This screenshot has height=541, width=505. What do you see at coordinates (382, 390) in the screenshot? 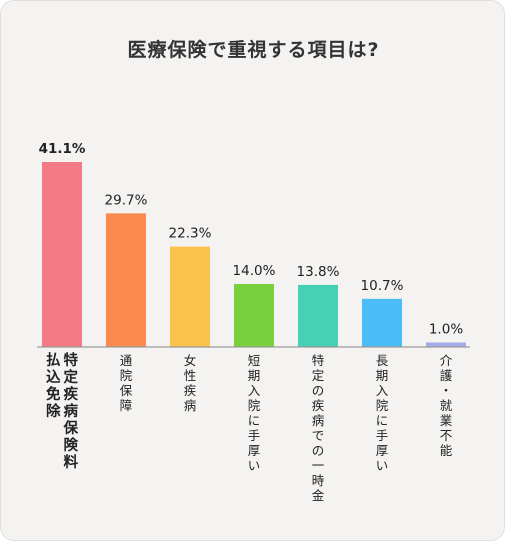
I see `category-label-6-line-1-char-3: 入` at bounding box center [382, 390].